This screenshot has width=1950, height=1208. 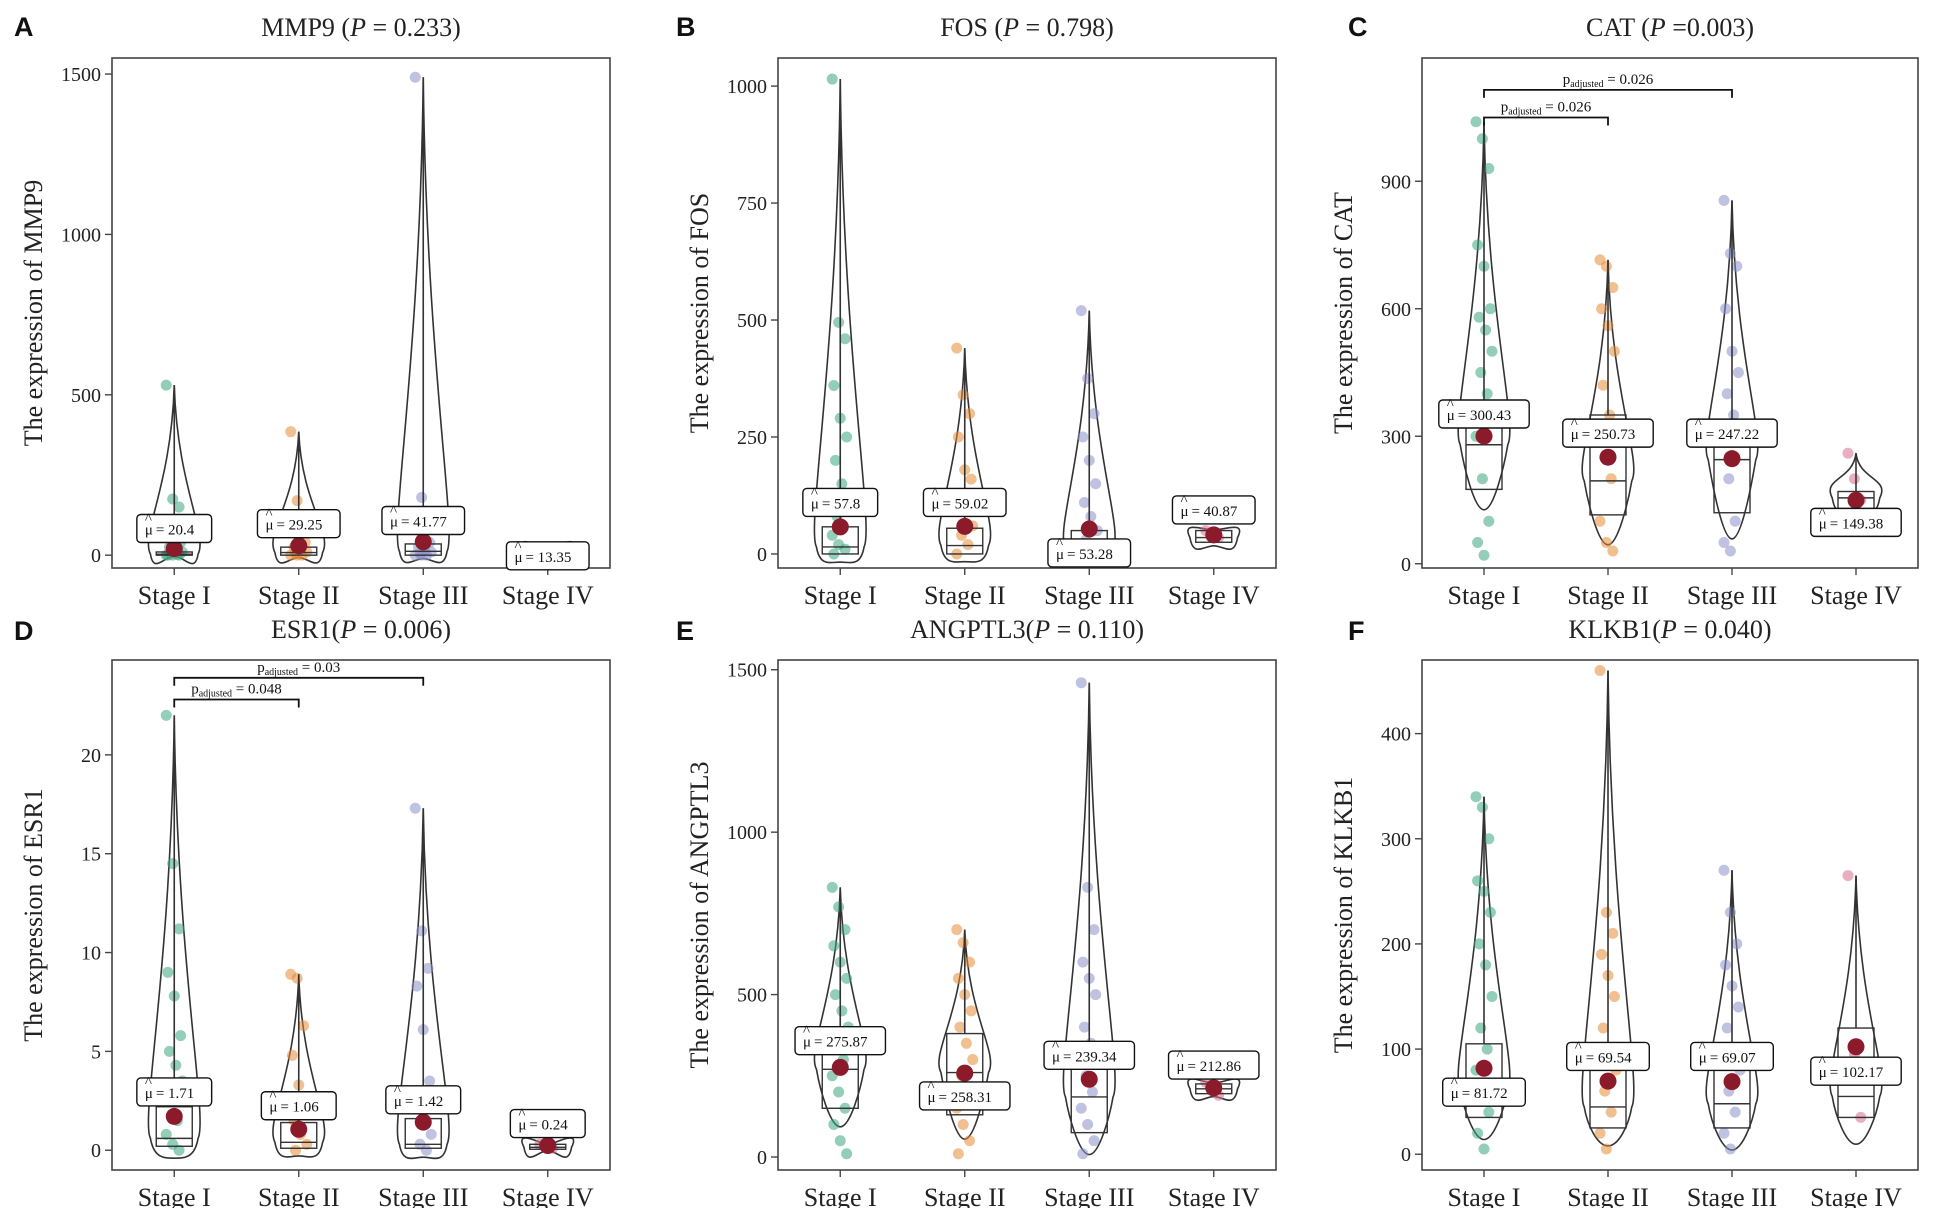 I want to click on y-axis-label: The expression of CAT, so click(x=1343, y=313).